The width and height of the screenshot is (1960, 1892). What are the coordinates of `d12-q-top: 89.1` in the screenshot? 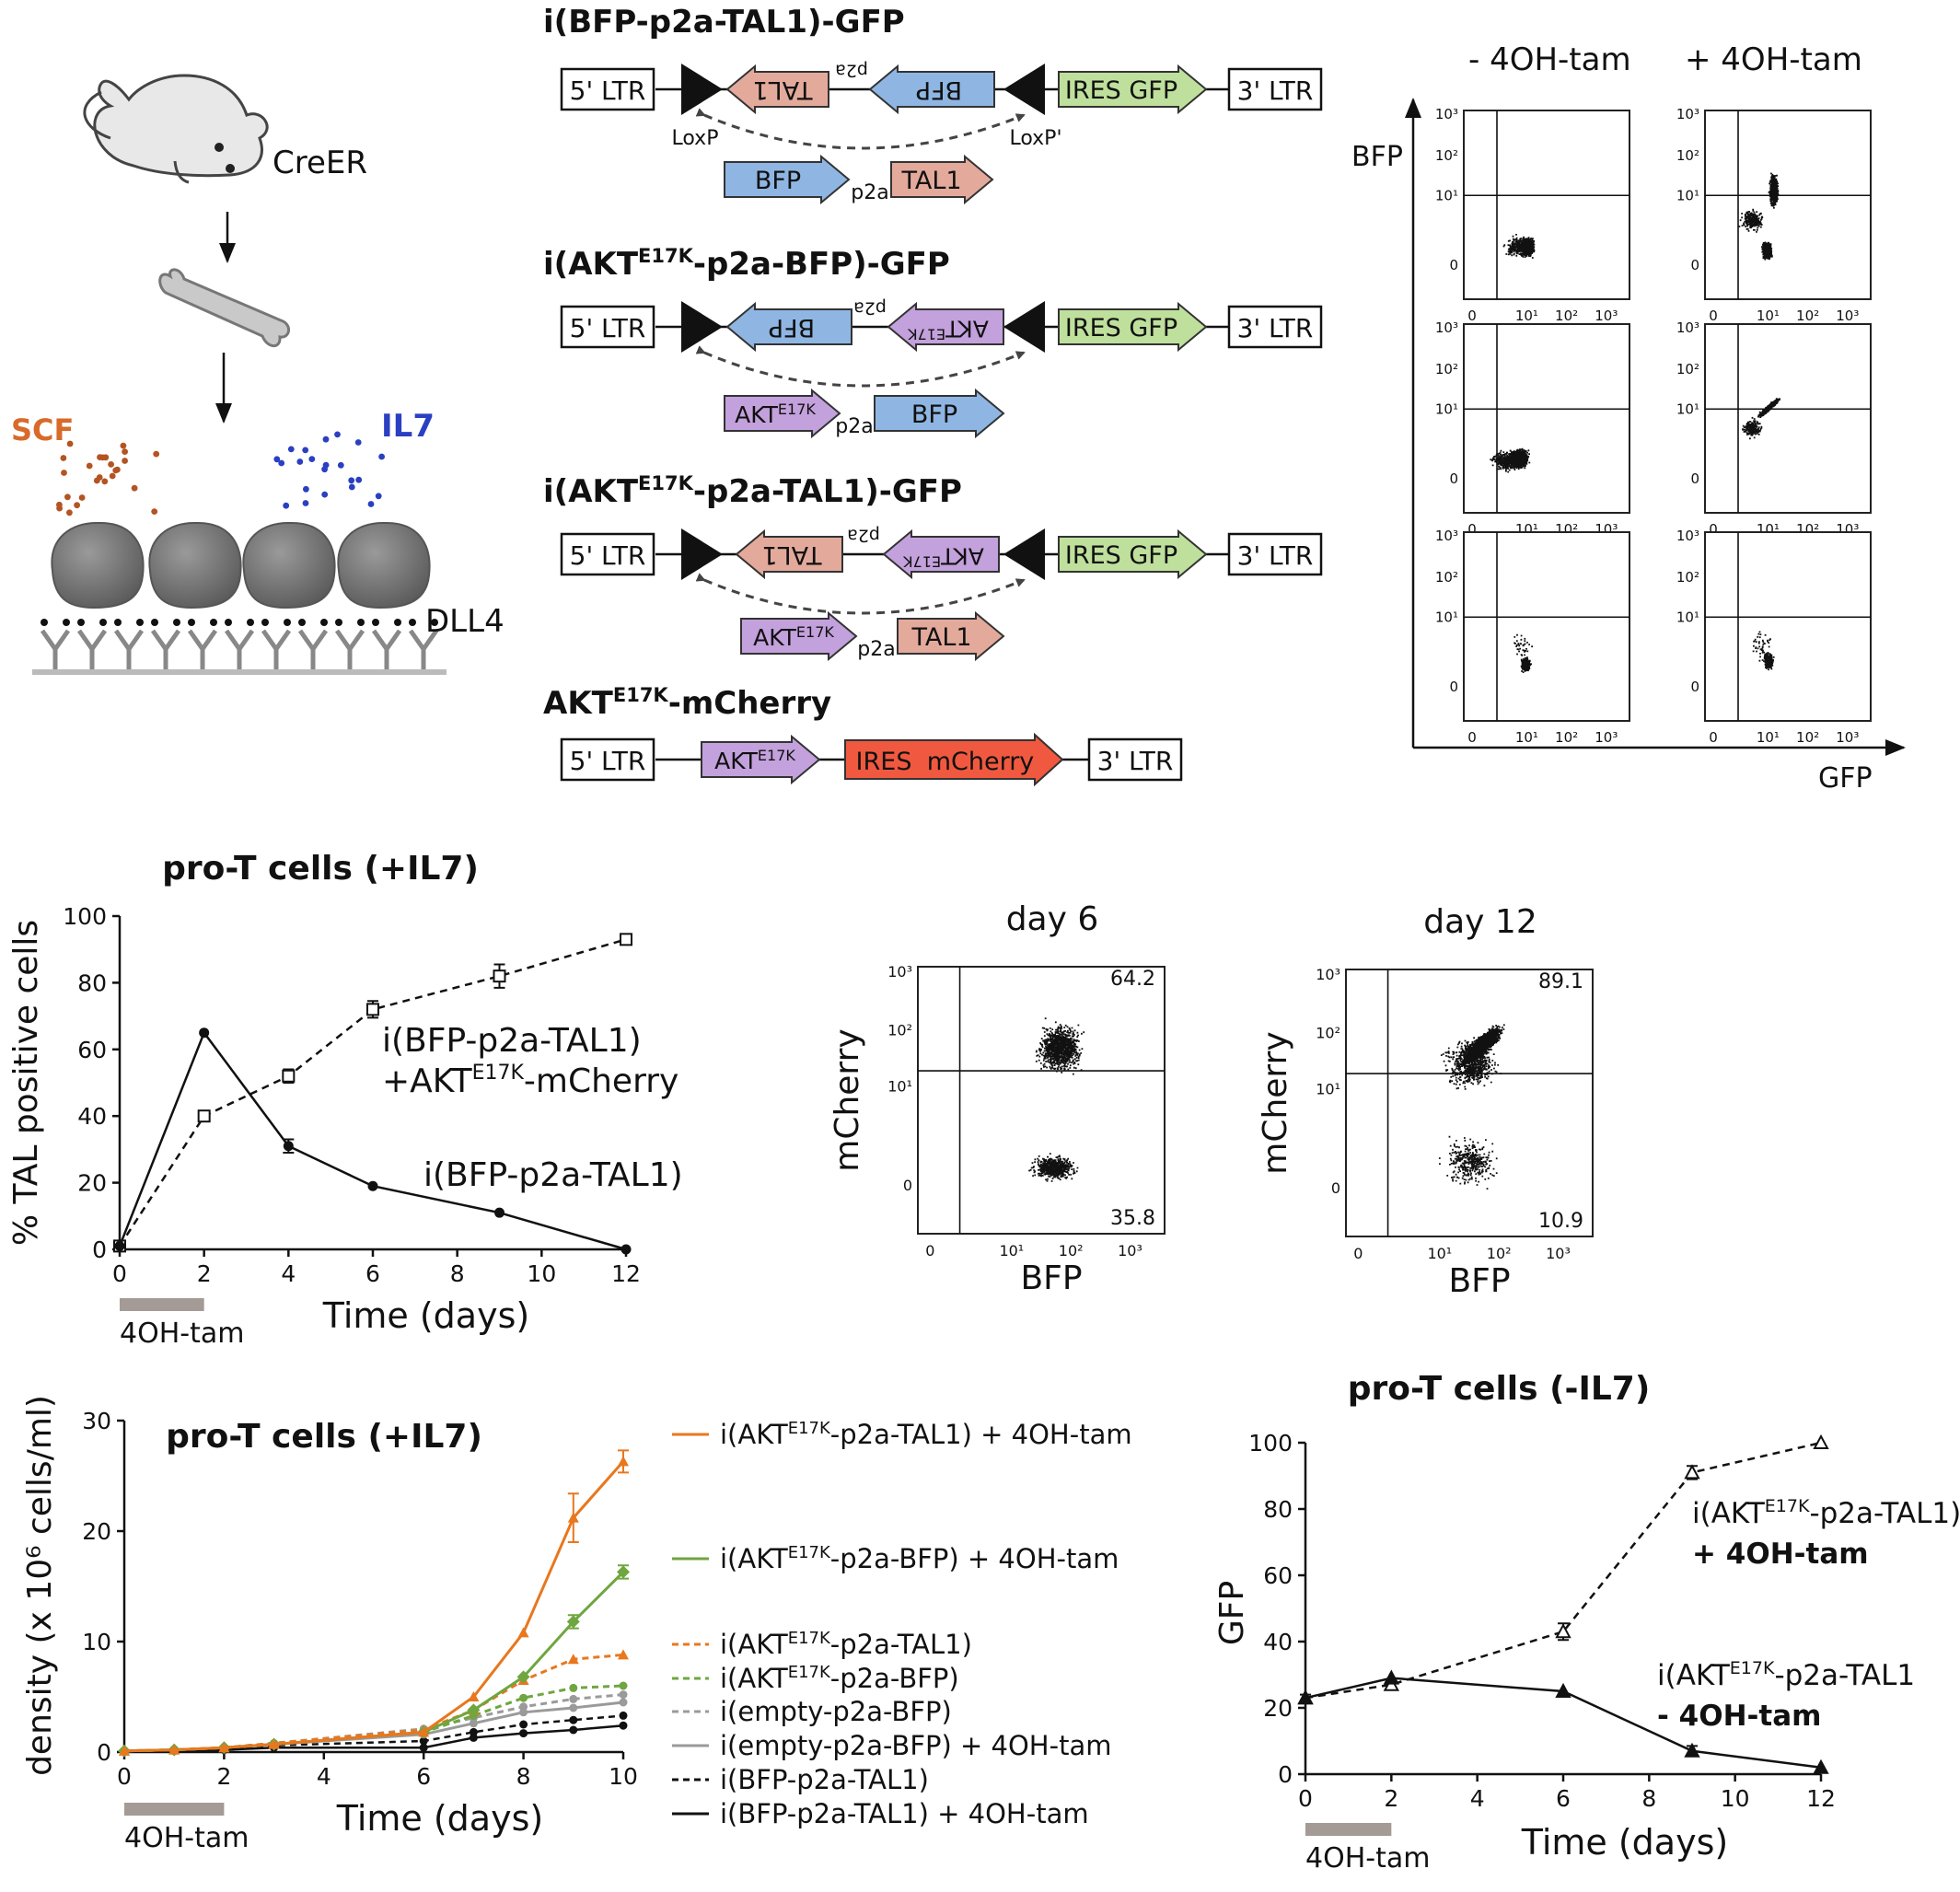 It's located at (1560, 982).